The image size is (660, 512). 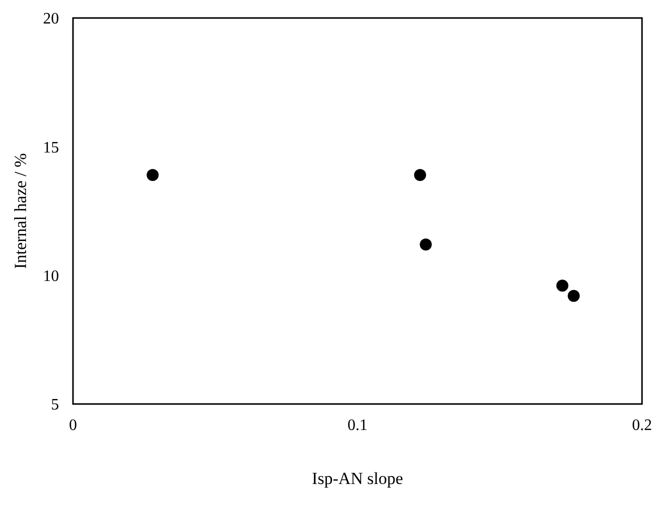 What do you see at coordinates (20, 211) in the screenshot?
I see `y-axis-title: Internal haze / %` at bounding box center [20, 211].